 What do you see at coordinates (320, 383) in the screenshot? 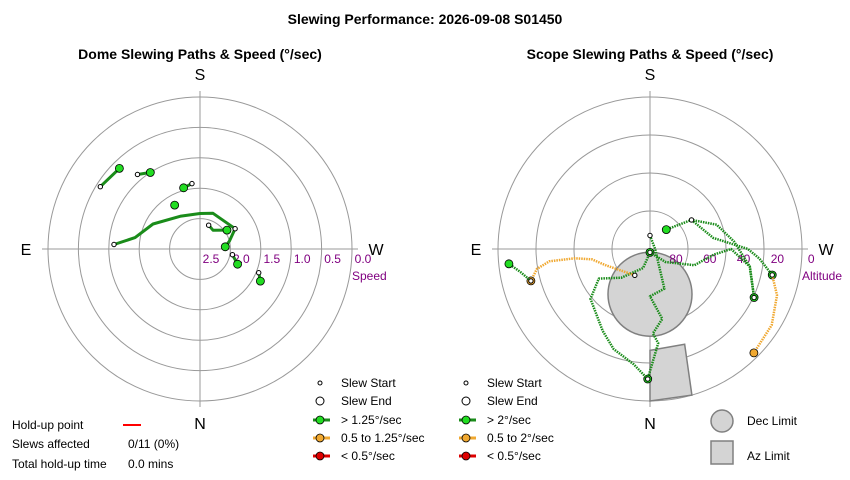
I see `legend-slew-start-marker` at bounding box center [320, 383].